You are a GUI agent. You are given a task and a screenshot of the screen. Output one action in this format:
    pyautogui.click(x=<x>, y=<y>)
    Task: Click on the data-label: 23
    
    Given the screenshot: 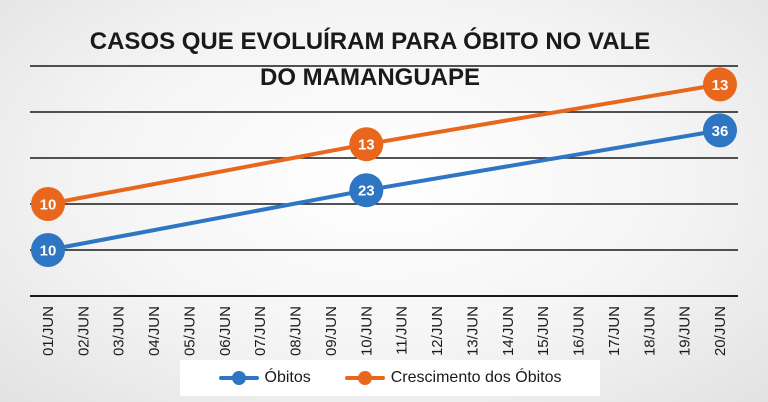 What is the action you would take?
    pyautogui.click(x=366, y=191)
    